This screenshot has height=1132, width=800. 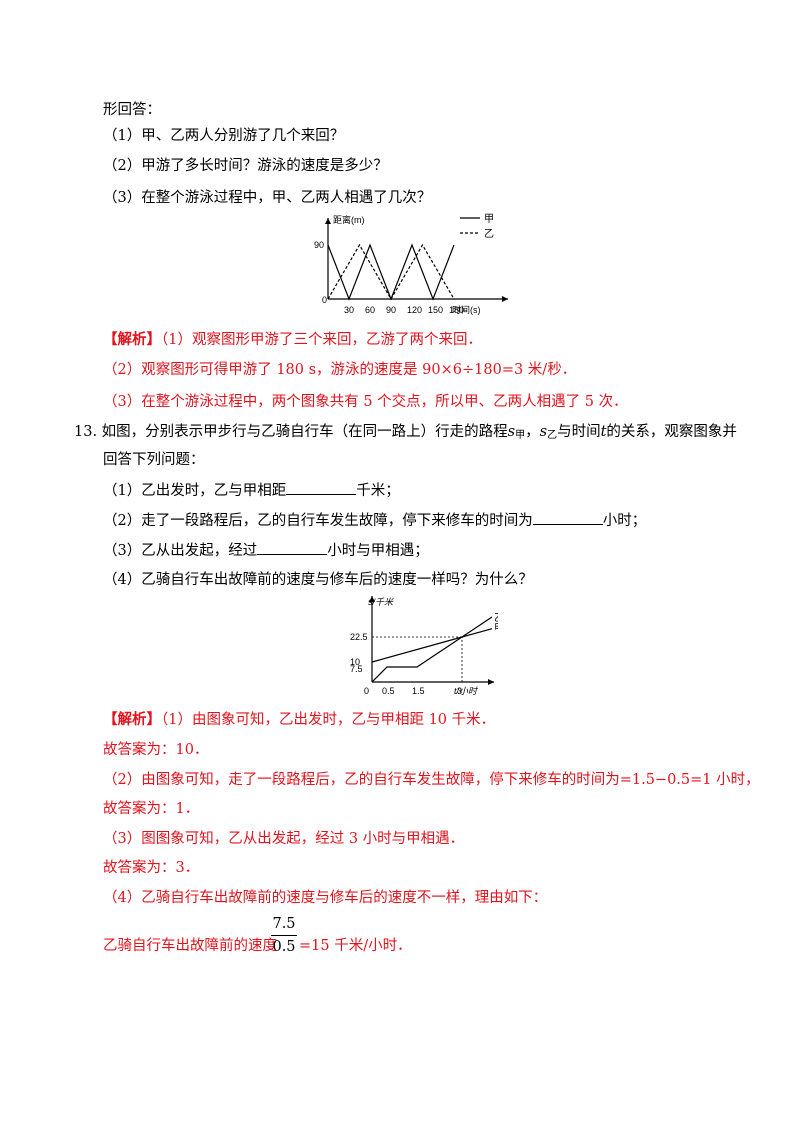 I want to click on fraction: 7.5 0.5, so click(x=284, y=935).